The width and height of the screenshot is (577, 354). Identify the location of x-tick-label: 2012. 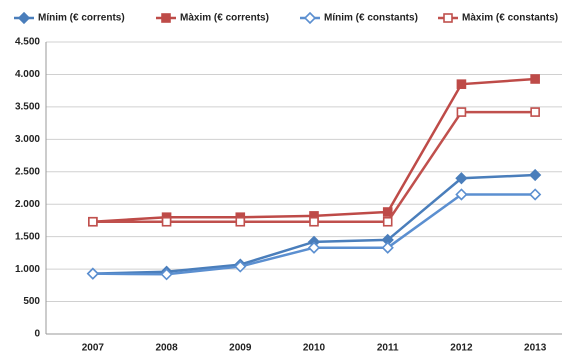
(461, 348).